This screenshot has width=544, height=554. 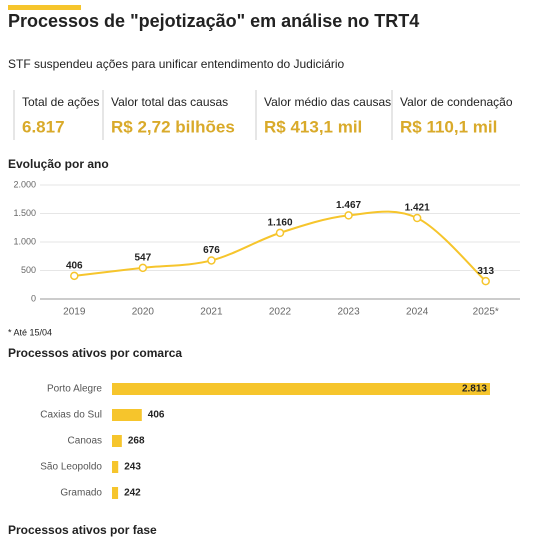 I want to click on data-label: 243, so click(x=132, y=467).